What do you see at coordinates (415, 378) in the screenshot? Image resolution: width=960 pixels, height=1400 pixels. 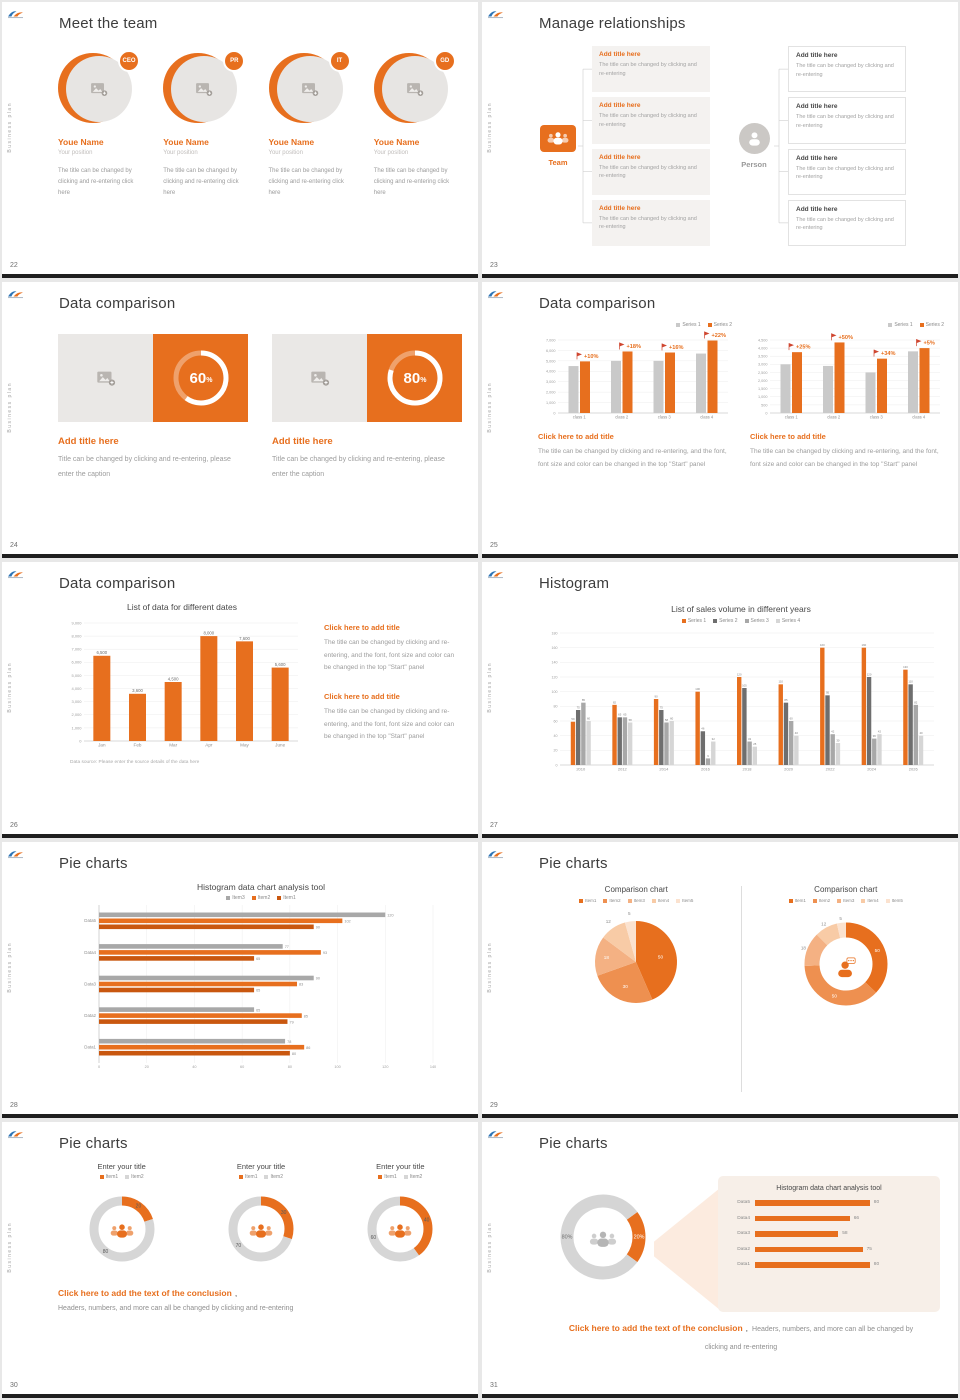 I see `percent-value: 80%` at bounding box center [415, 378].